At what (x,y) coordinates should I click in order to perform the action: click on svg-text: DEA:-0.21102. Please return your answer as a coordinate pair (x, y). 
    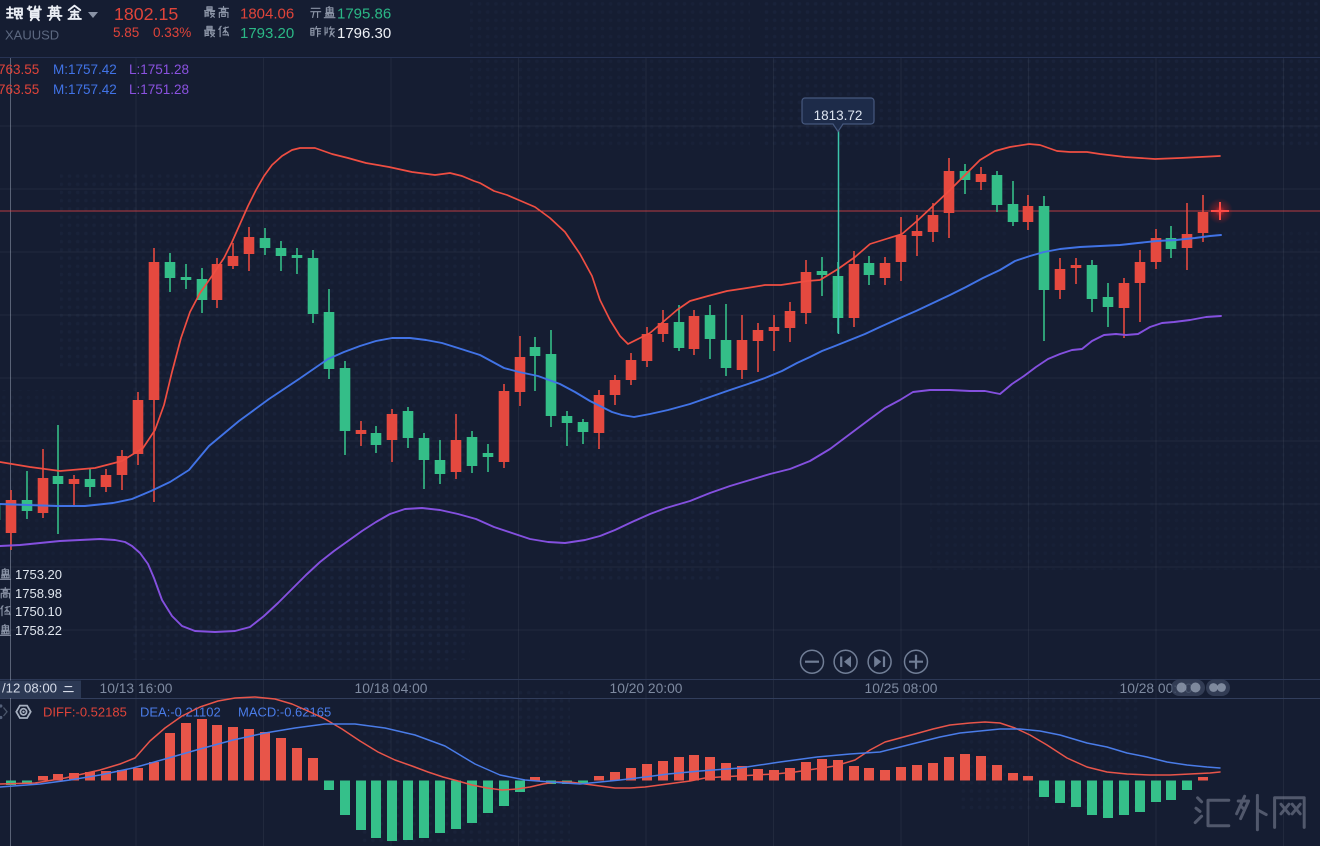
    Looking at the image, I should click on (180, 712).